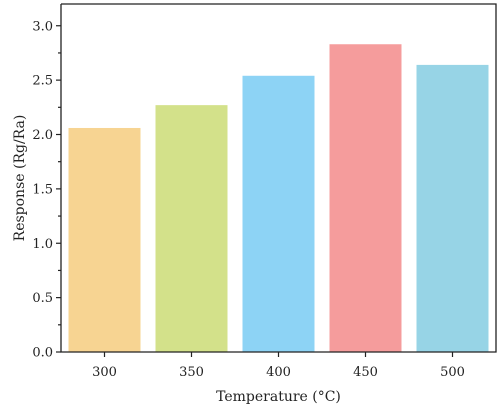 Image resolution: width=500 pixels, height=407 pixels. What do you see at coordinates (42, 81) in the screenshot?
I see `y-tick-label: 2.5` at bounding box center [42, 81].